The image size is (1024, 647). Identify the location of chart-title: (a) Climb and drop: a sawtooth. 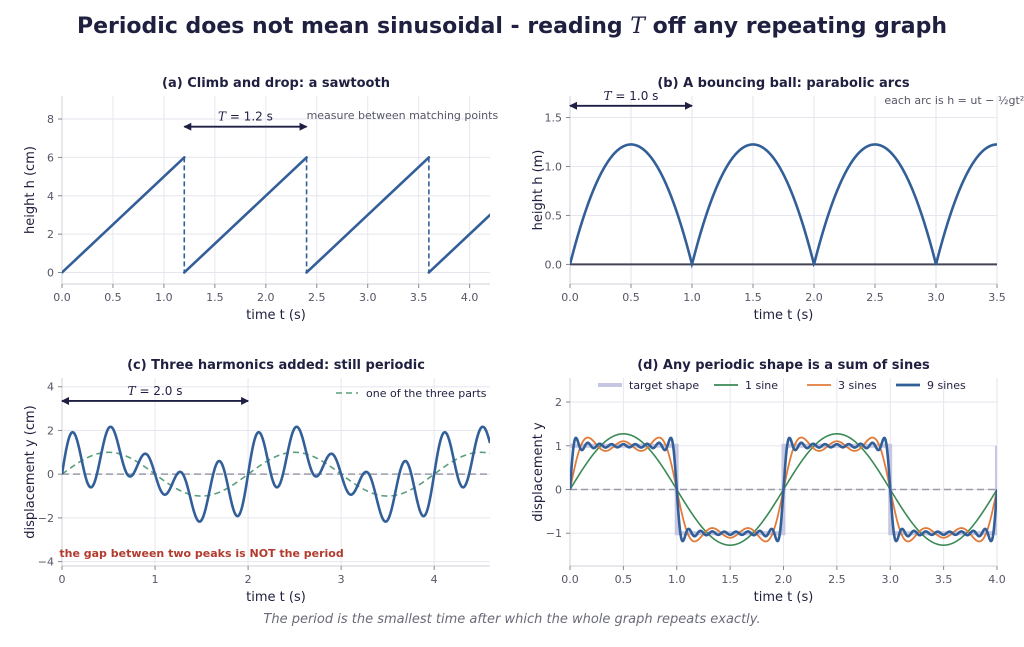
(276, 83).